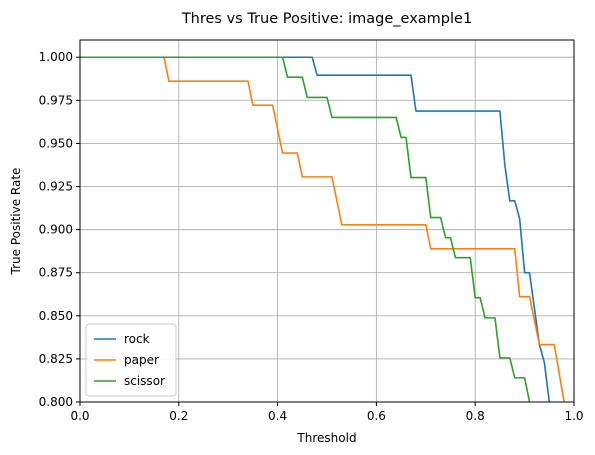 This screenshot has width=595, height=455. Describe the element at coordinates (56, 230) in the screenshot. I see `y-tick-label: 0.900` at that location.